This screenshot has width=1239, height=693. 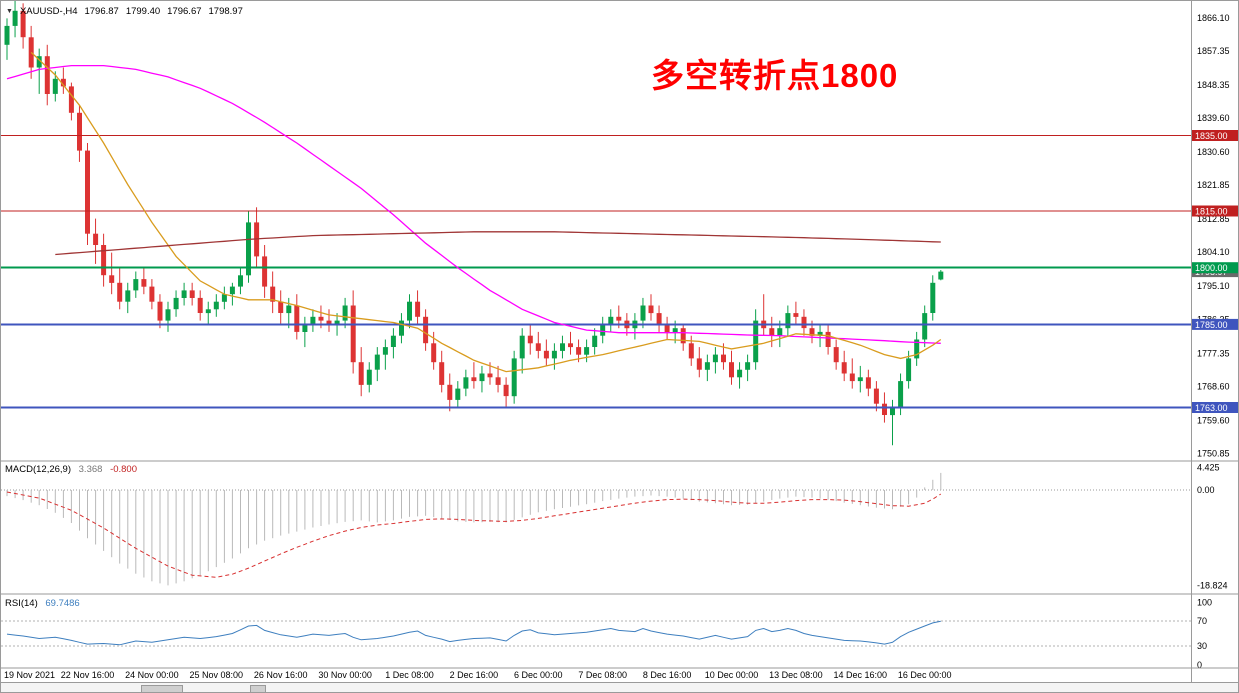 I want to click on price-tick-label: 1750.85, so click(x=1213, y=453).